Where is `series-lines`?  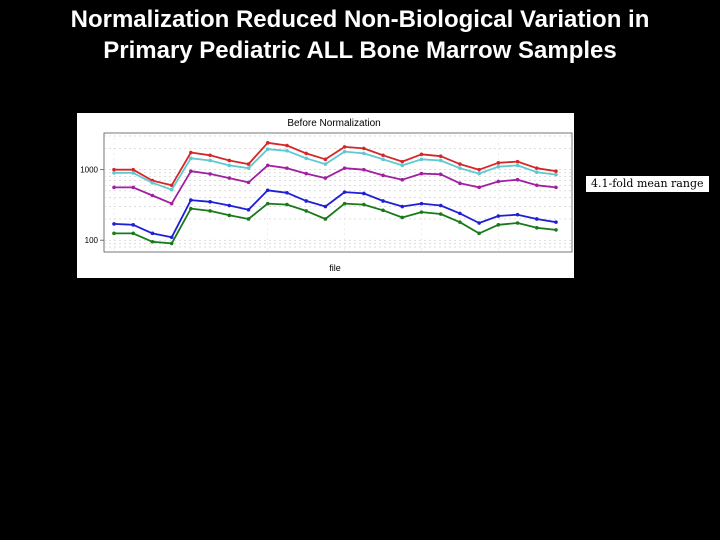
series-lines is located at coordinates (335, 193).